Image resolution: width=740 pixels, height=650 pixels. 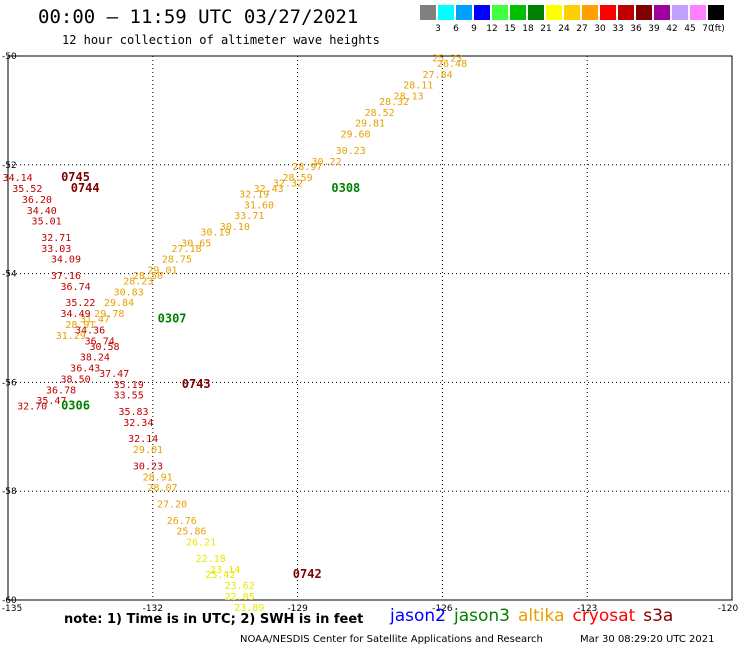 What do you see at coordinates (380, 113) in the screenshot?
I see `wave-height-value: 28.52` at bounding box center [380, 113].